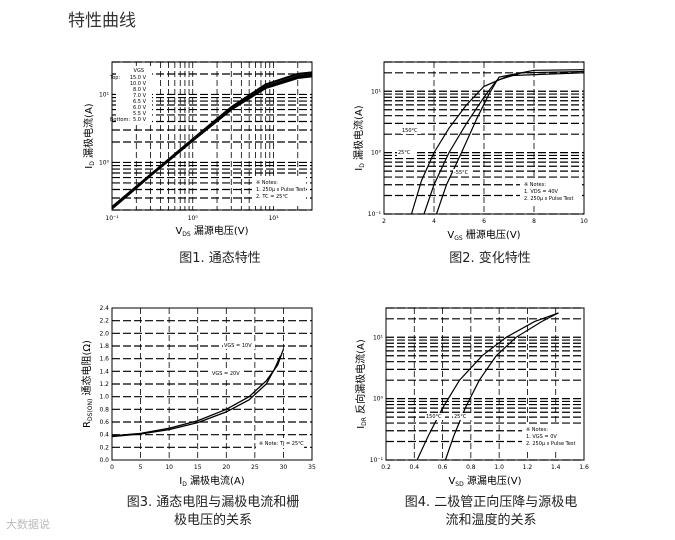  I want to click on curve-label: VGS = 10V, so click(238, 346).